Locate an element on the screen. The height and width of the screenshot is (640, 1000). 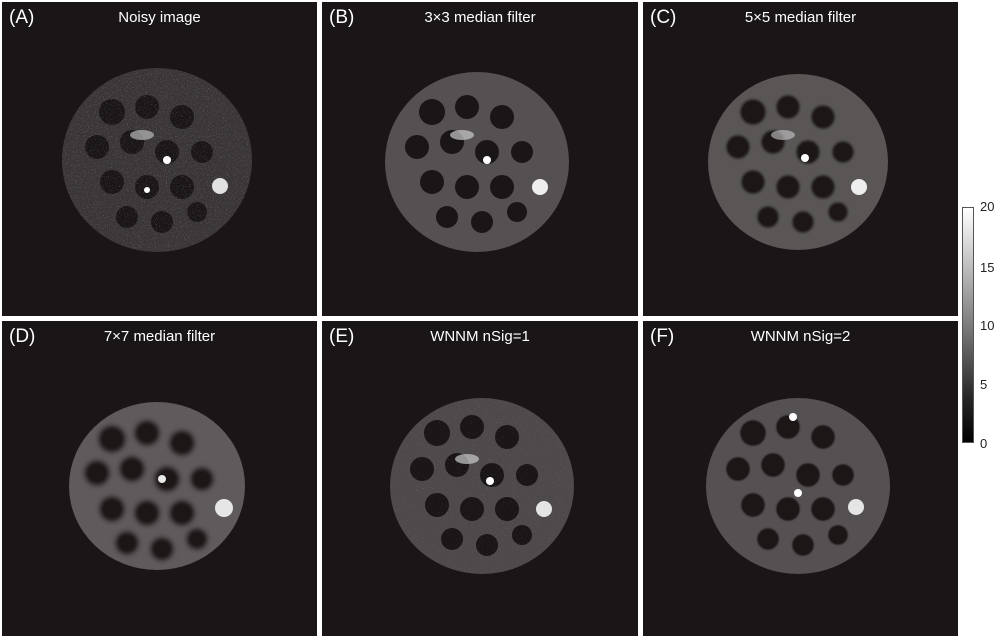
intensity-colorbar is located at coordinates (968, 325).